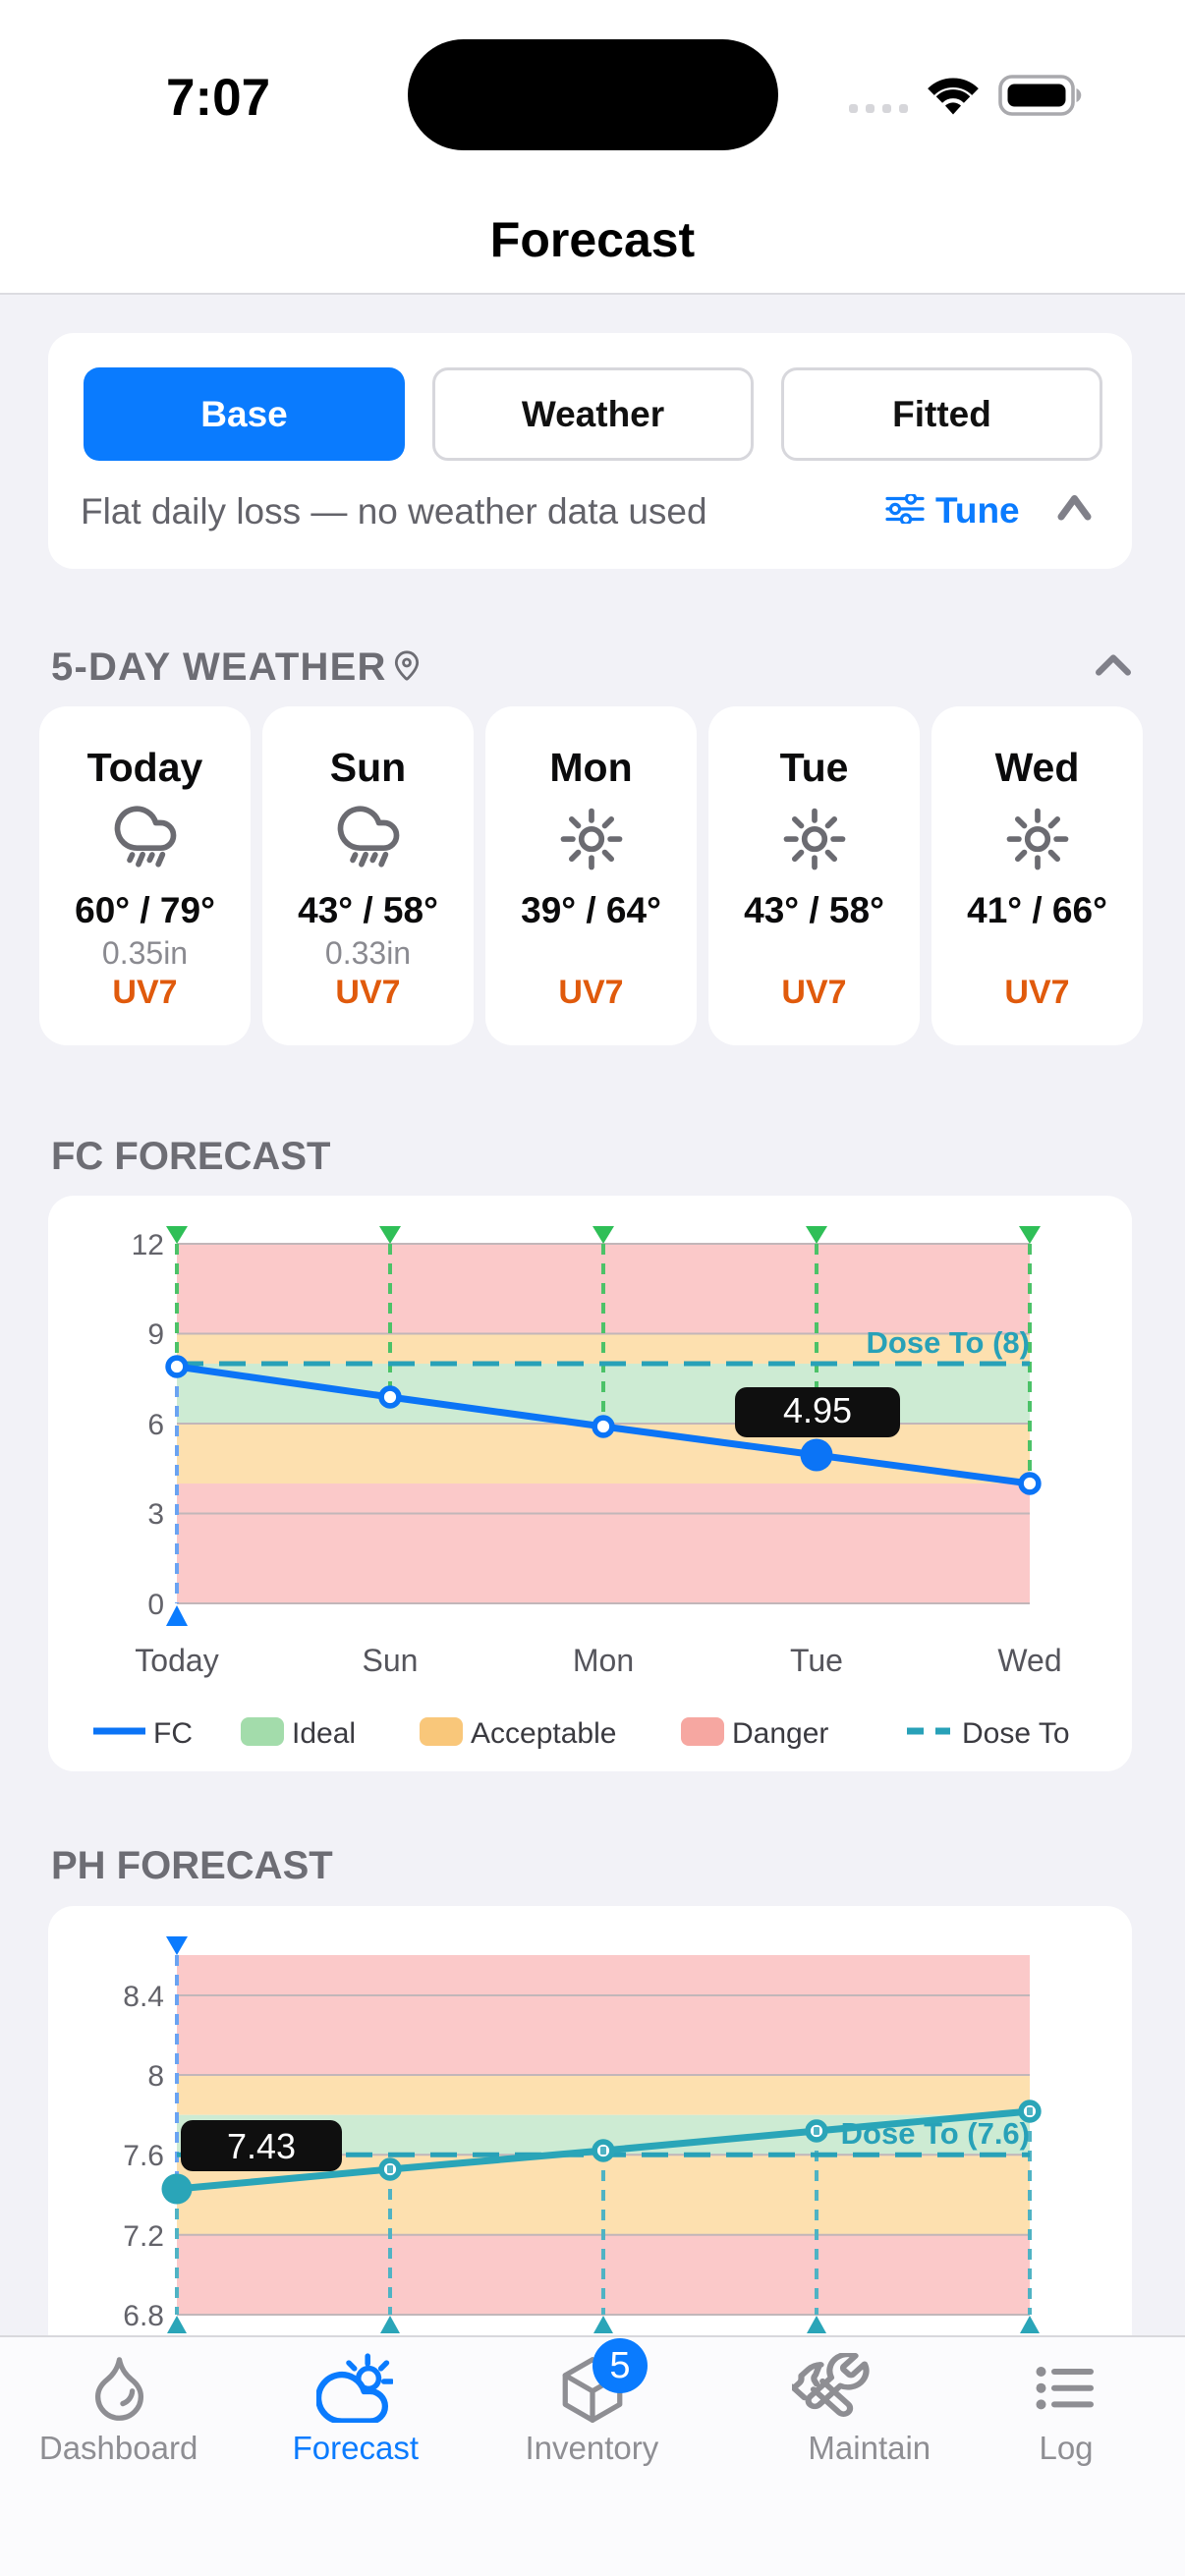 The image size is (1185, 2576). Describe the element at coordinates (817, 1410) in the screenshot. I see `svg-text: 4.95` at that location.